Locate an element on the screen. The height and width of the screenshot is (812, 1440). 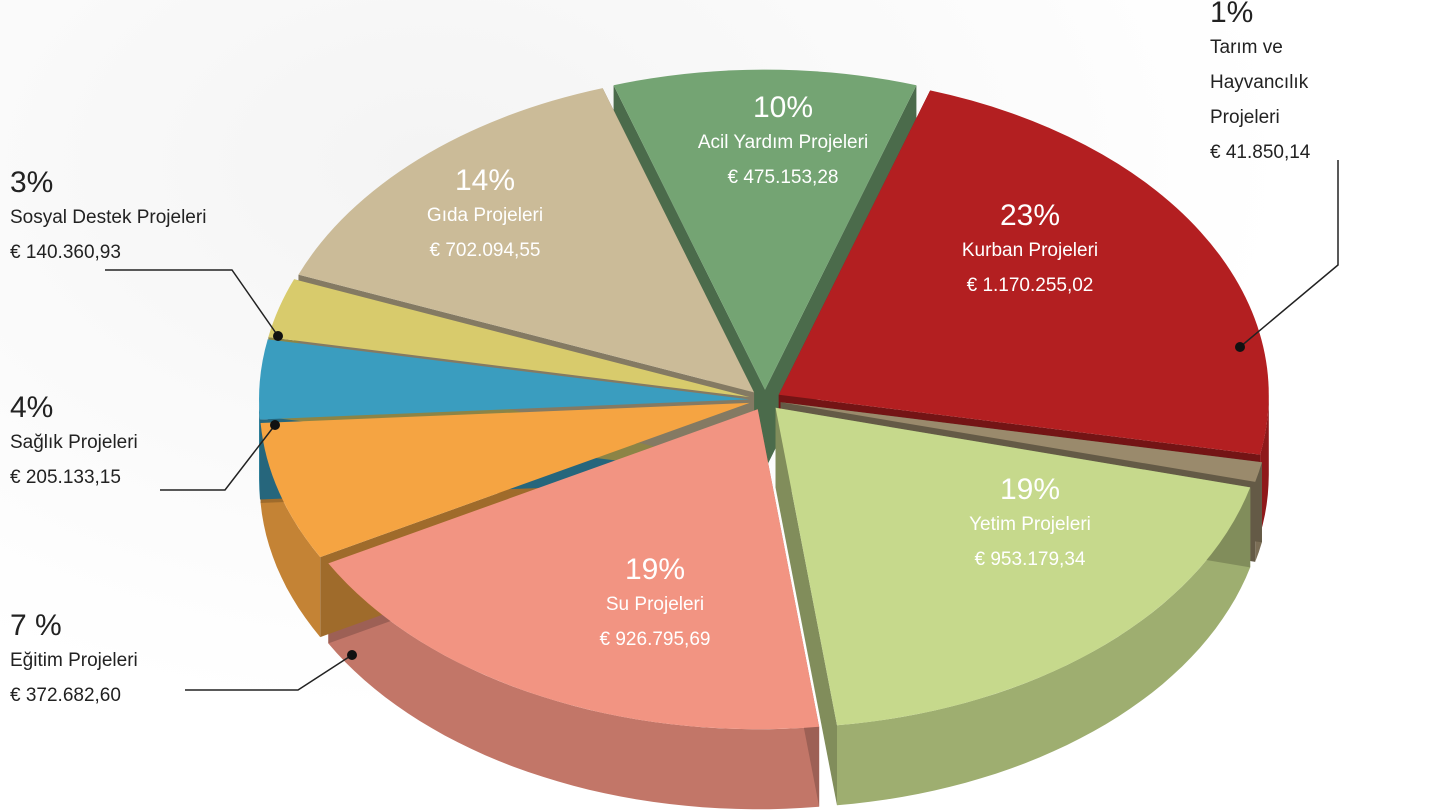
percent-label: 7 % is located at coordinates (36, 625).